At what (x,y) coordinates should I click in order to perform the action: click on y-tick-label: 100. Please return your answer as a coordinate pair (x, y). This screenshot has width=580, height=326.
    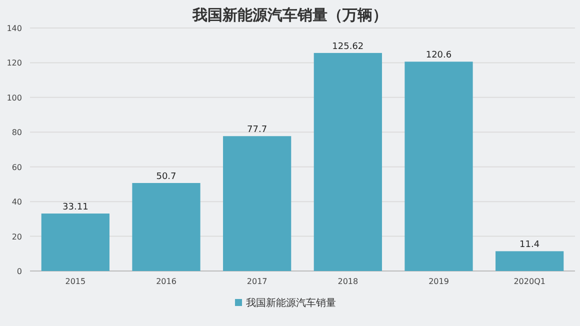
    Looking at the image, I should click on (14, 97).